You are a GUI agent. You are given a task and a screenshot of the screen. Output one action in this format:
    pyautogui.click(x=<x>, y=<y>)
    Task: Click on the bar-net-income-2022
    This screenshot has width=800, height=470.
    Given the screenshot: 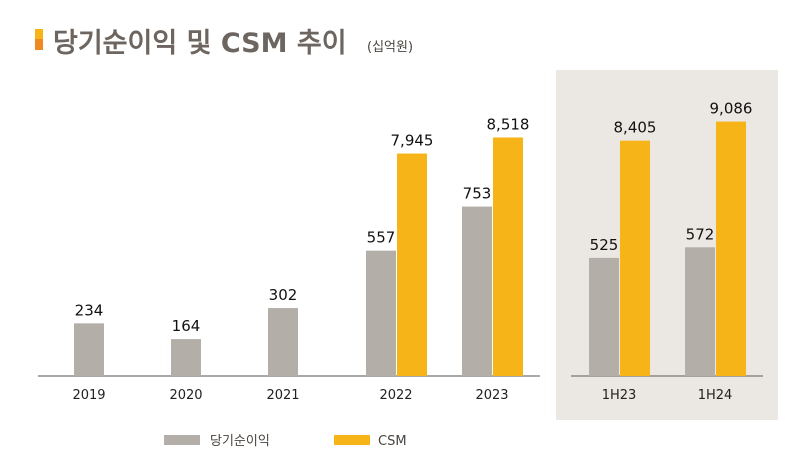 What is the action you would take?
    pyautogui.click(x=381, y=313)
    